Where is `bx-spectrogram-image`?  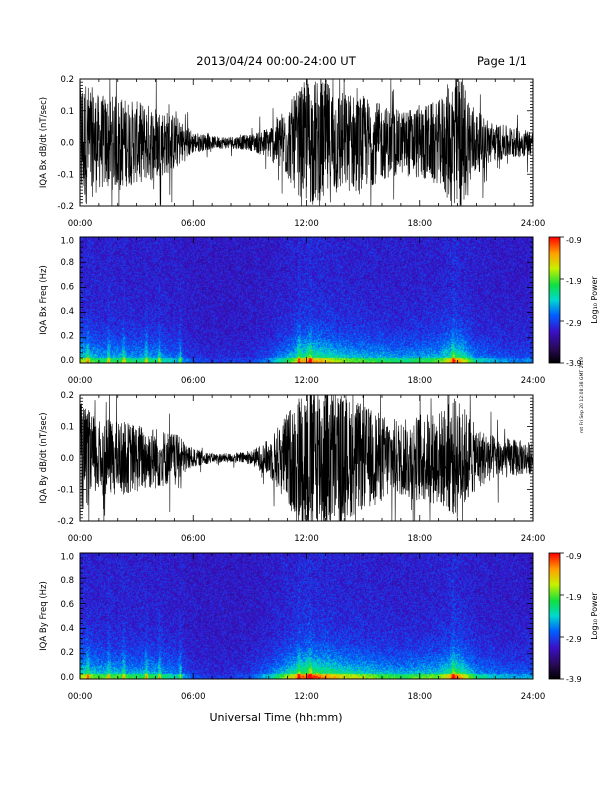
bx-spectrogram-image is located at coordinates (306, 300).